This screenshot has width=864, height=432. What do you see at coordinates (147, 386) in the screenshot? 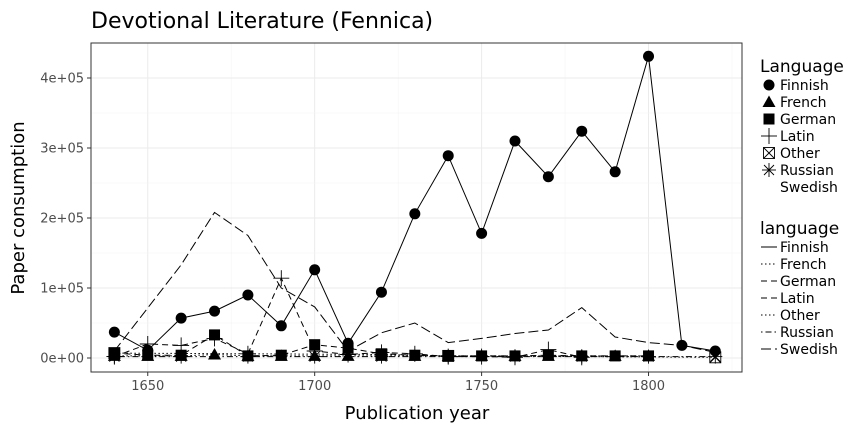
I see `x-tick-label-1650: 1650` at bounding box center [147, 386].